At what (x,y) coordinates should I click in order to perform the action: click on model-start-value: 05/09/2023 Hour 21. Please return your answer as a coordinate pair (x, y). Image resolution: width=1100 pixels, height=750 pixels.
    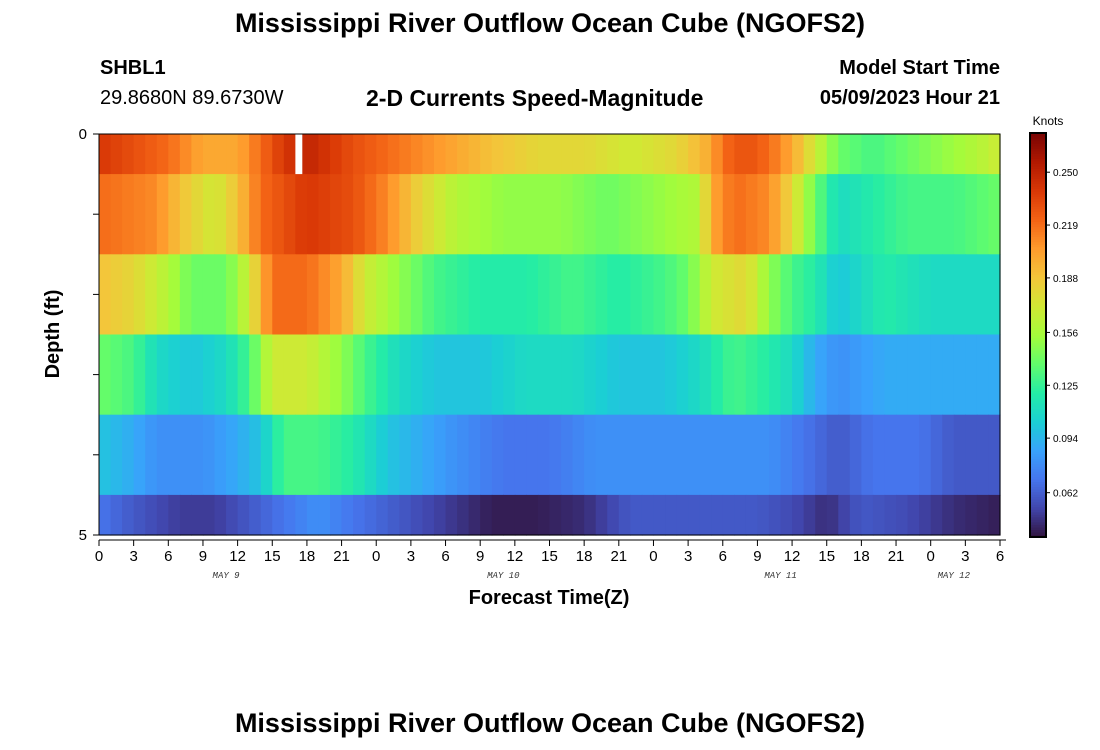
    Looking at the image, I should click on (909, 98).